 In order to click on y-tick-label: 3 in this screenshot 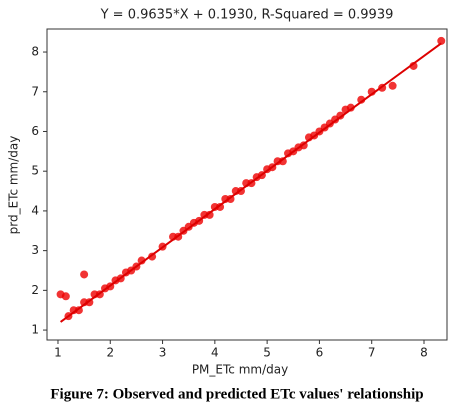, I will do `click(35, 250)`.